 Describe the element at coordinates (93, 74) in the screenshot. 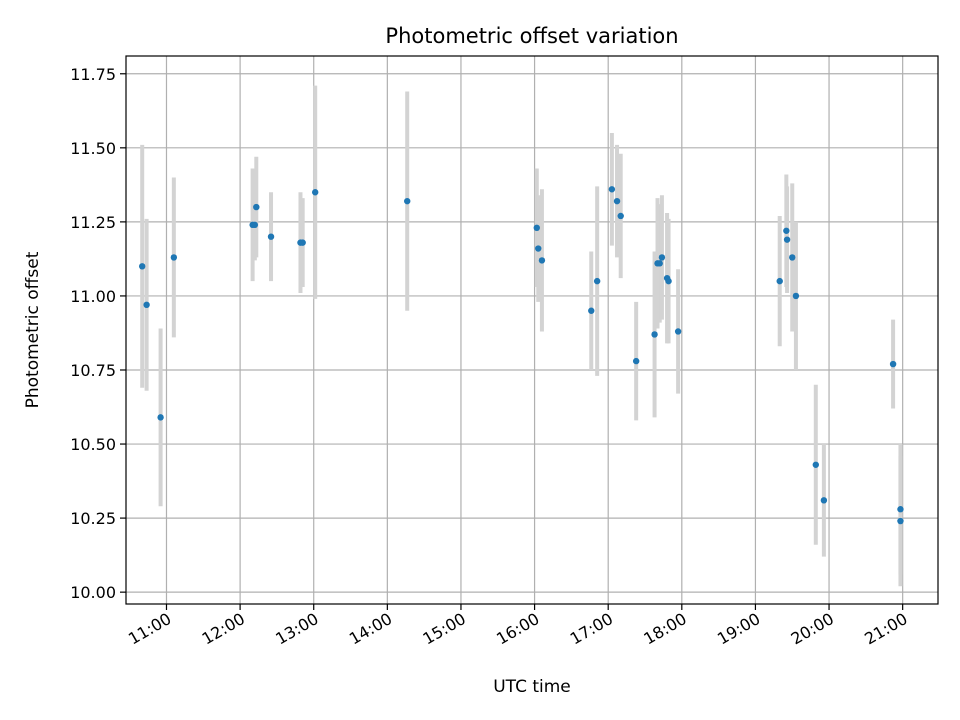

I see `y-tick-label: 11.75` at that location.